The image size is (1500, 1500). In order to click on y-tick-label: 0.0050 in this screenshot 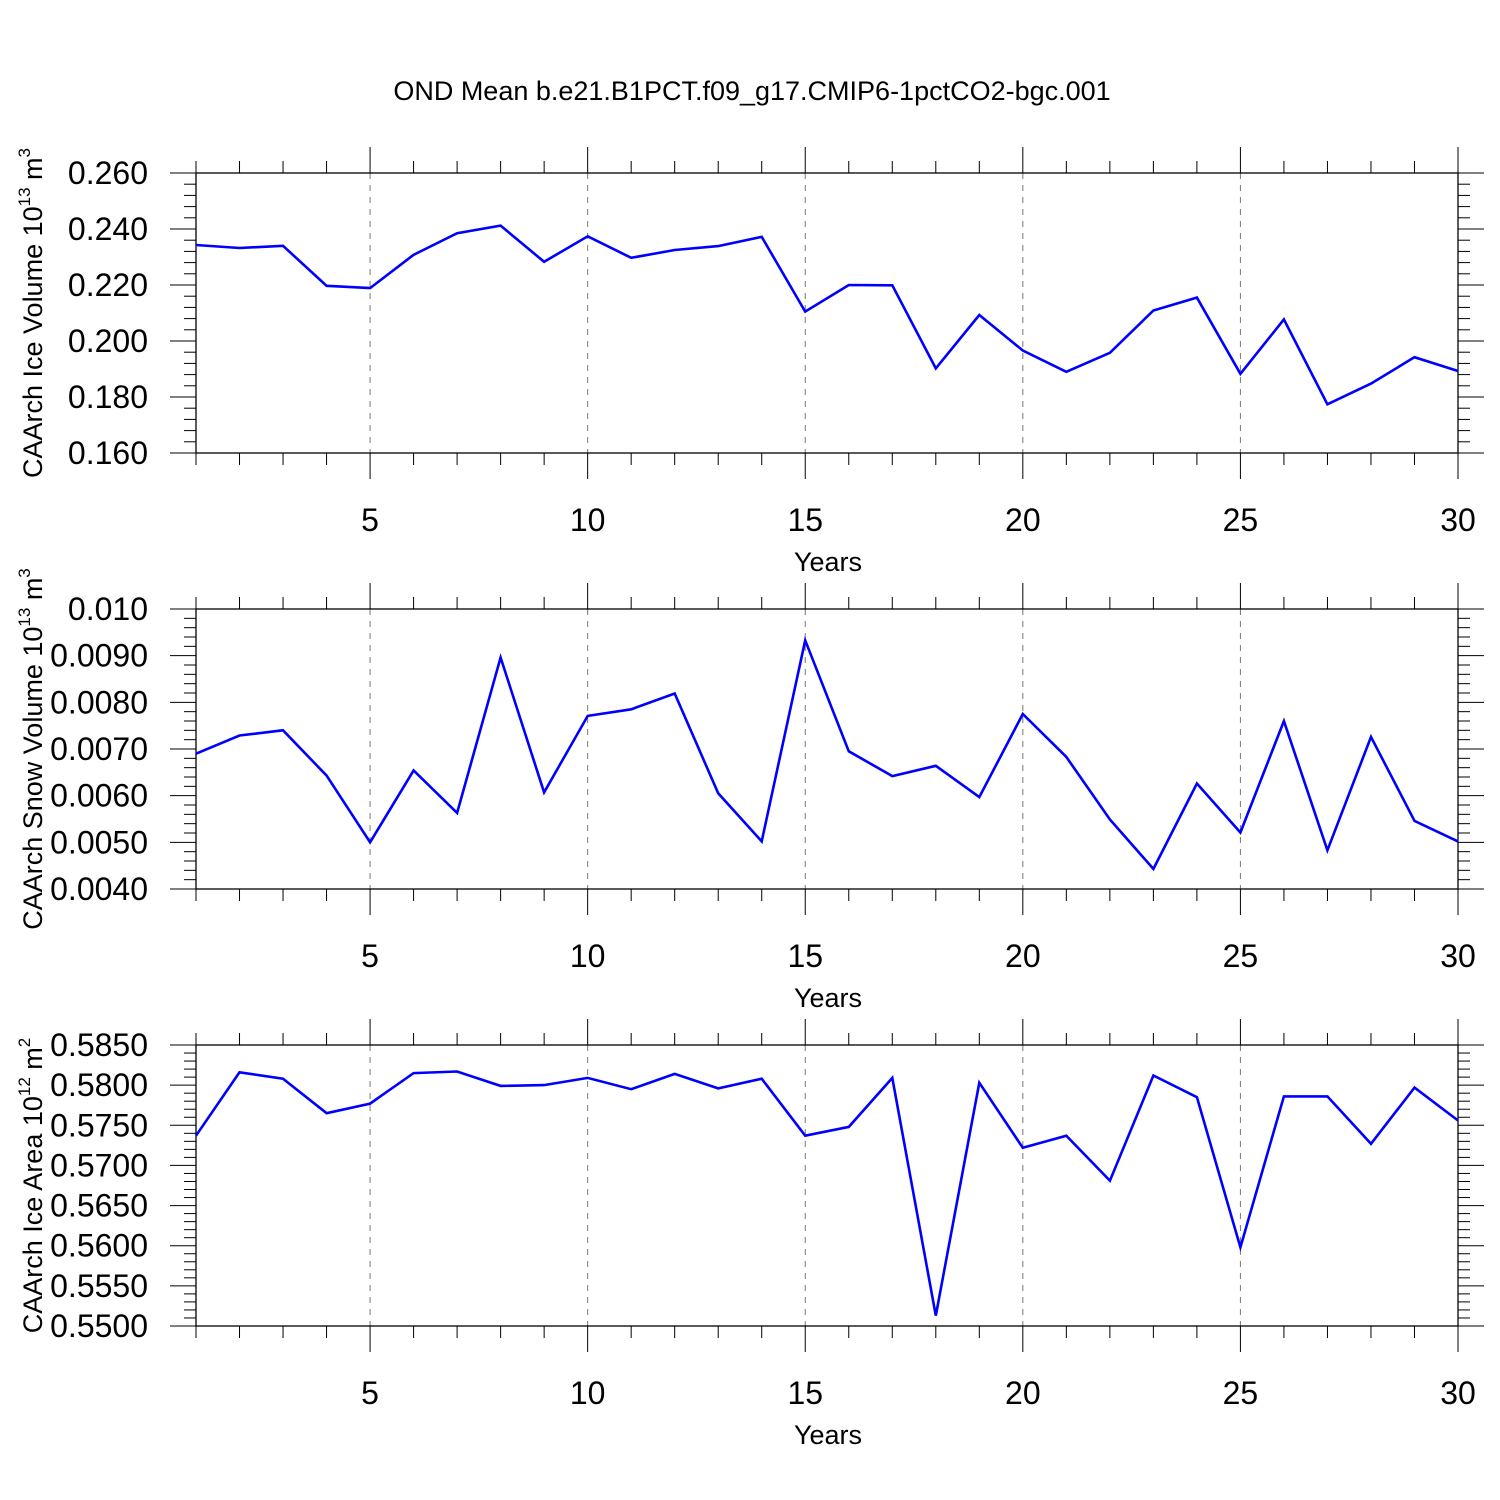, I will do `click(99, 842)`.